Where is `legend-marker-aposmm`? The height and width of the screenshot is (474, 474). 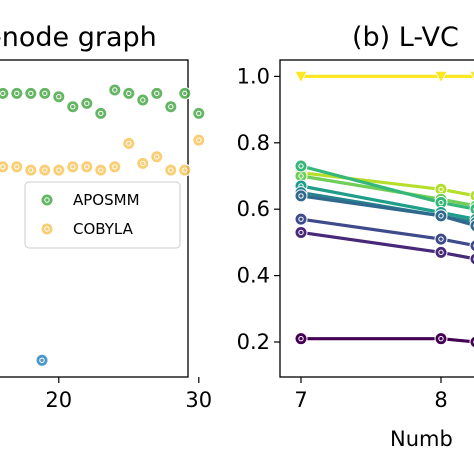
legend-marker-aposmm is located at coordinates (47, 200).